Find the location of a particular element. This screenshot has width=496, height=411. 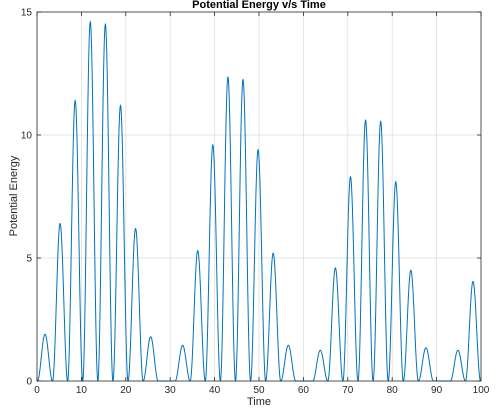

chart-title: Potential Energy v/s Time is located at coordinates (259, 5).